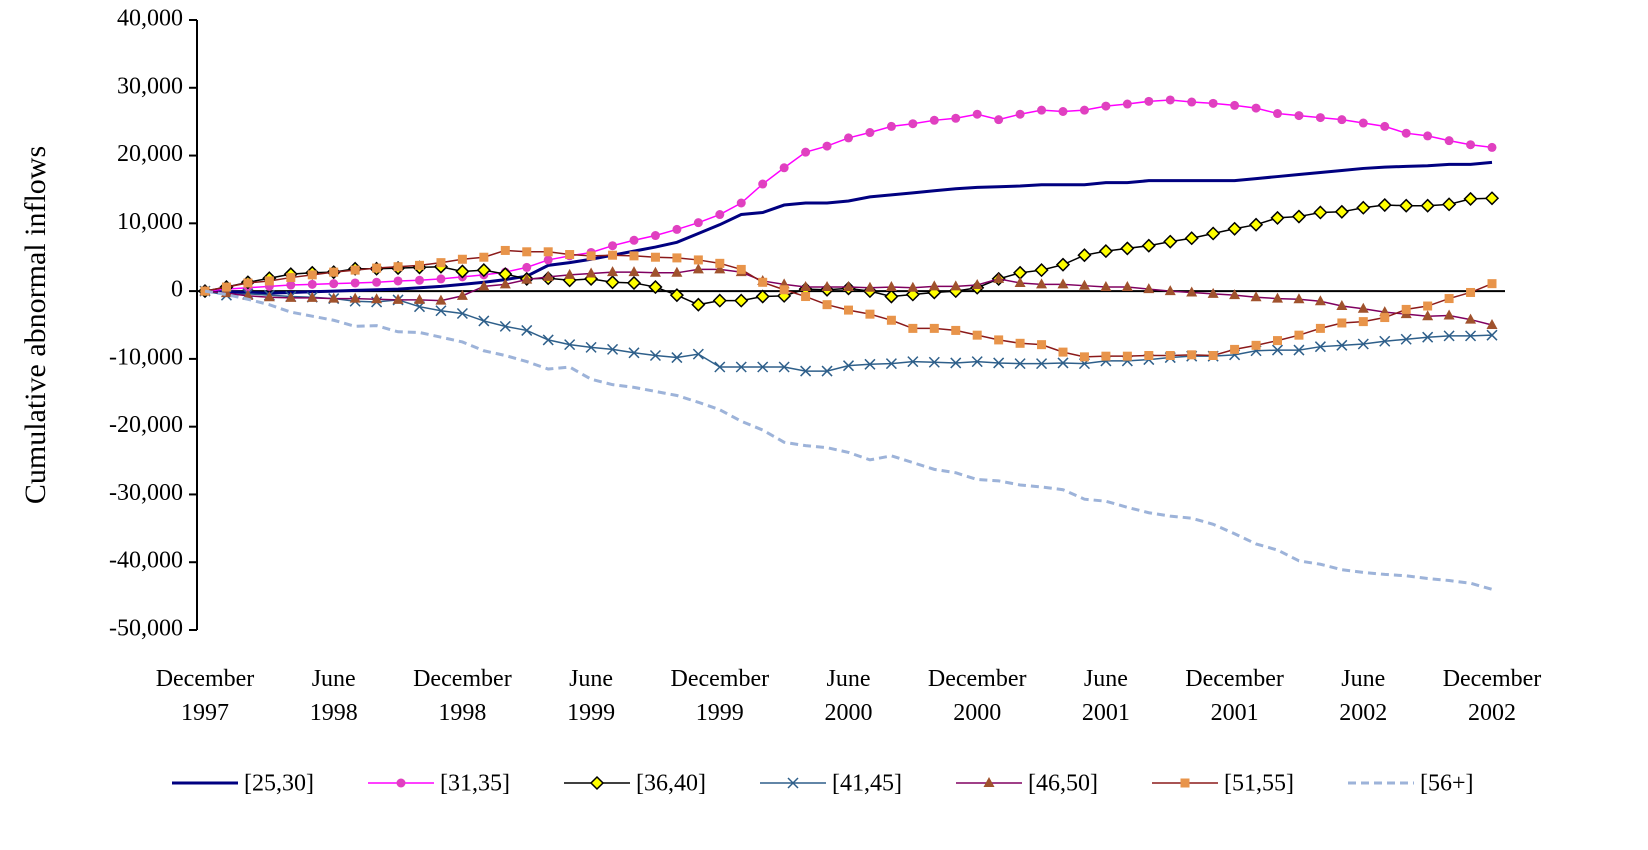  What do you see at coordinates (35, 325) in the screenshot?
I see `y-axis-title: Cumulative abnormal inflows` at bounding box center [35, 325].